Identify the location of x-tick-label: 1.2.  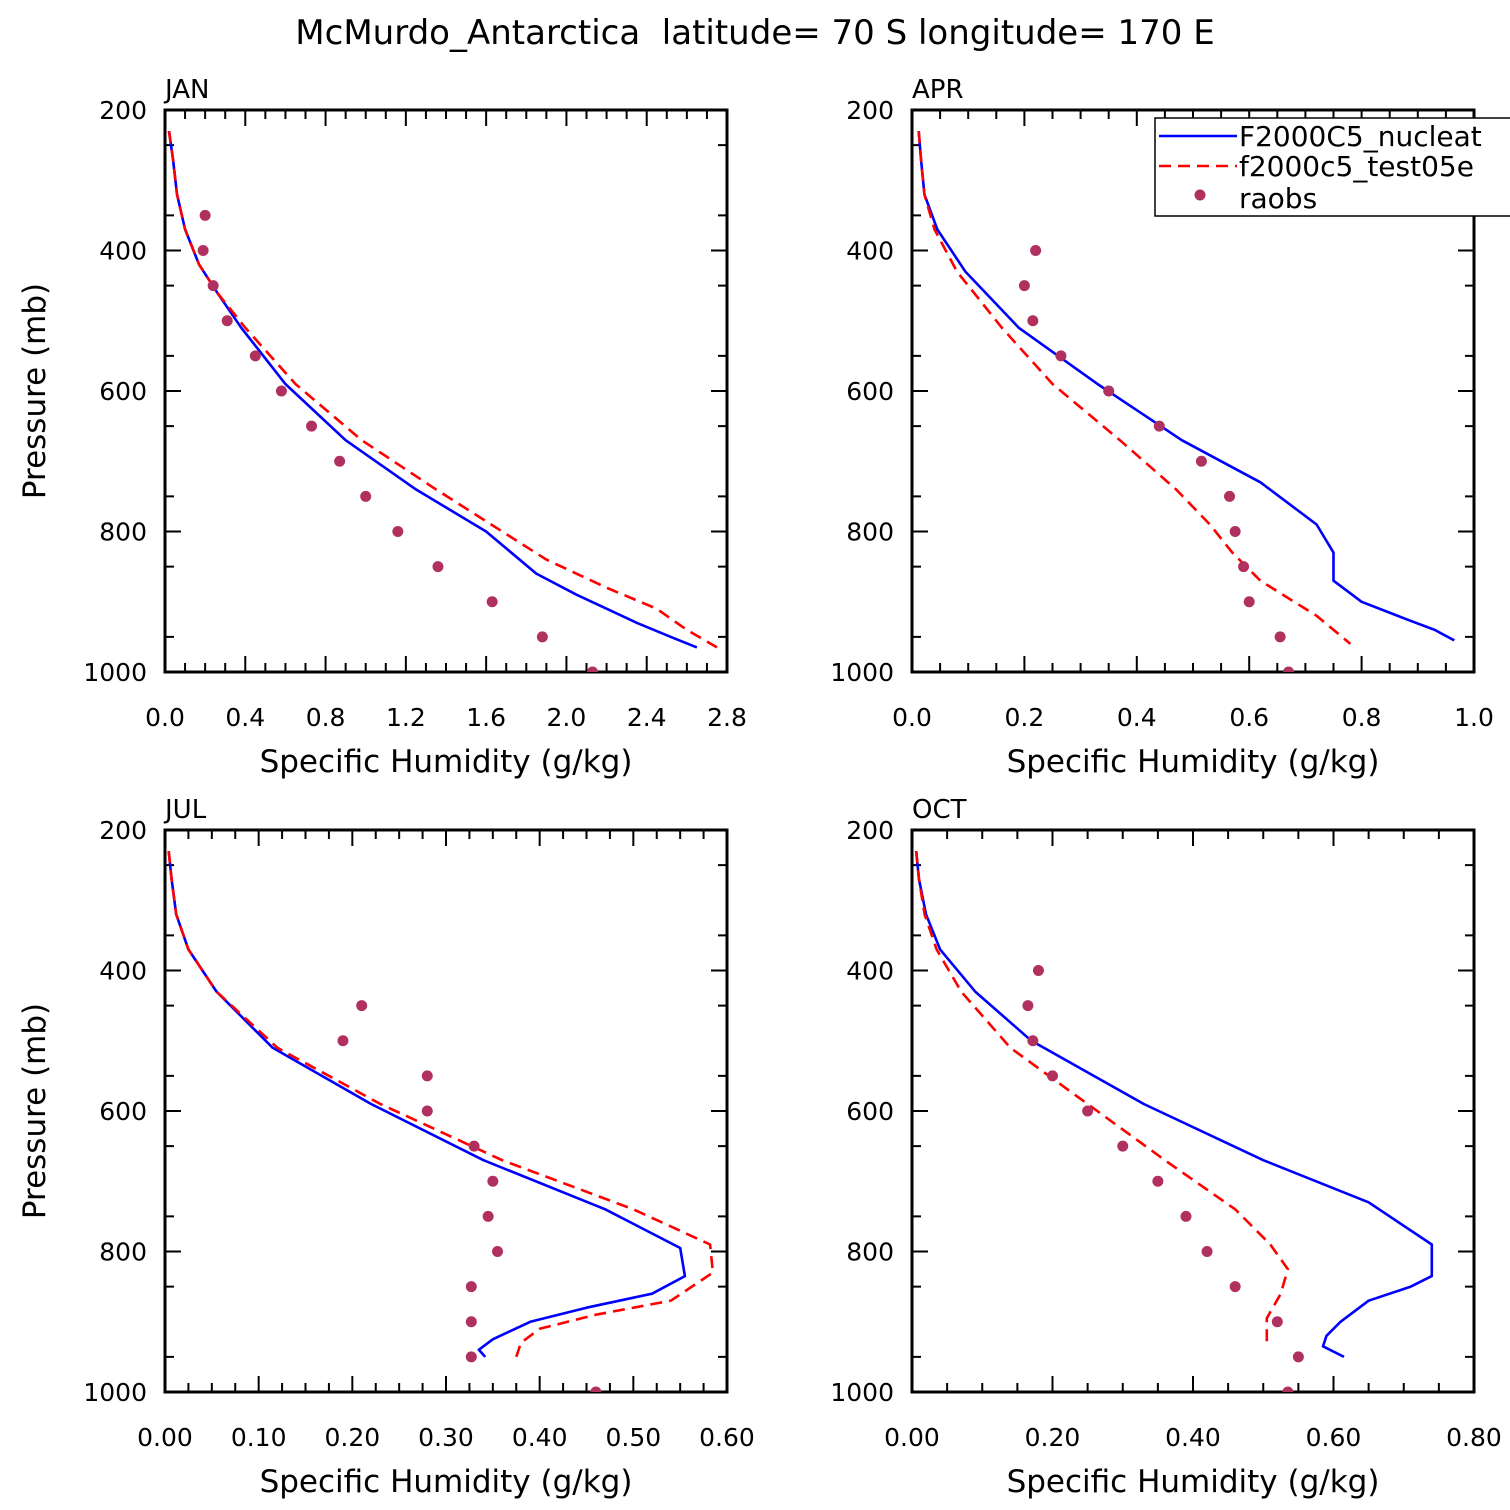
(406, 717).